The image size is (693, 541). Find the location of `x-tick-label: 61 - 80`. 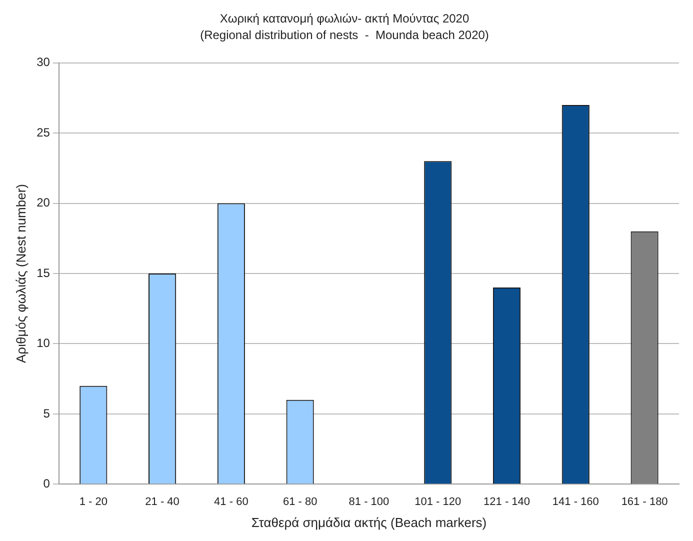

x-tick-label: 61 - 80 is located at coordinates (300, 502).